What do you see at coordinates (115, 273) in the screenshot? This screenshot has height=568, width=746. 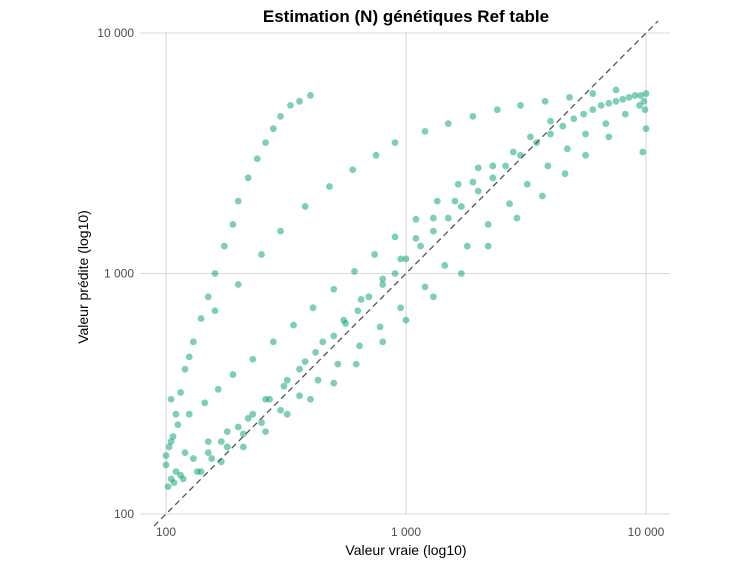 I see `y-axis-tick-labels: 100 1 000 10 000` at bounding box center [115, 273].